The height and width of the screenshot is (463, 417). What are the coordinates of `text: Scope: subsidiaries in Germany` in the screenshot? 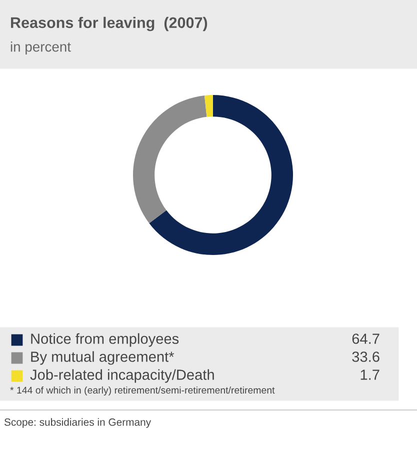 It's located at (78, 423).